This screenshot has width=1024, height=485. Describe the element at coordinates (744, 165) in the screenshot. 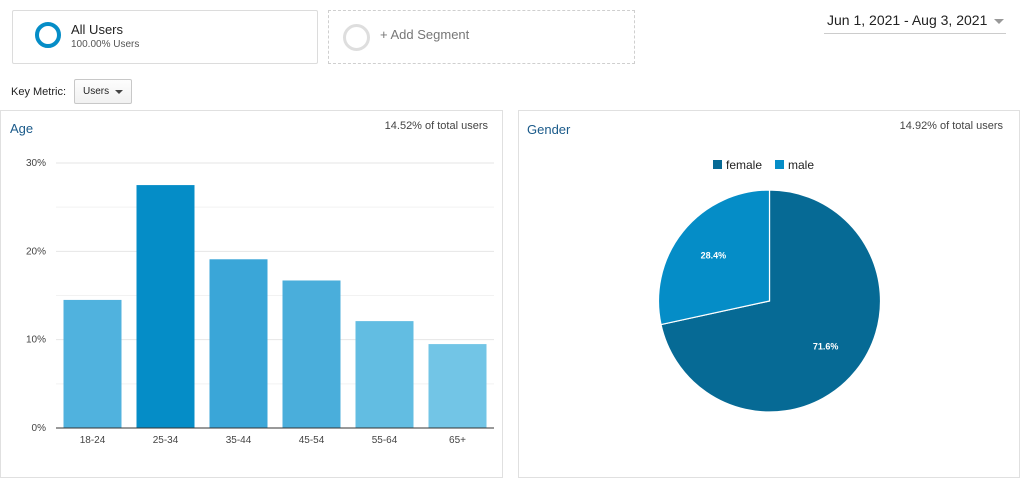

I see `legend-label-female: female` at that location.